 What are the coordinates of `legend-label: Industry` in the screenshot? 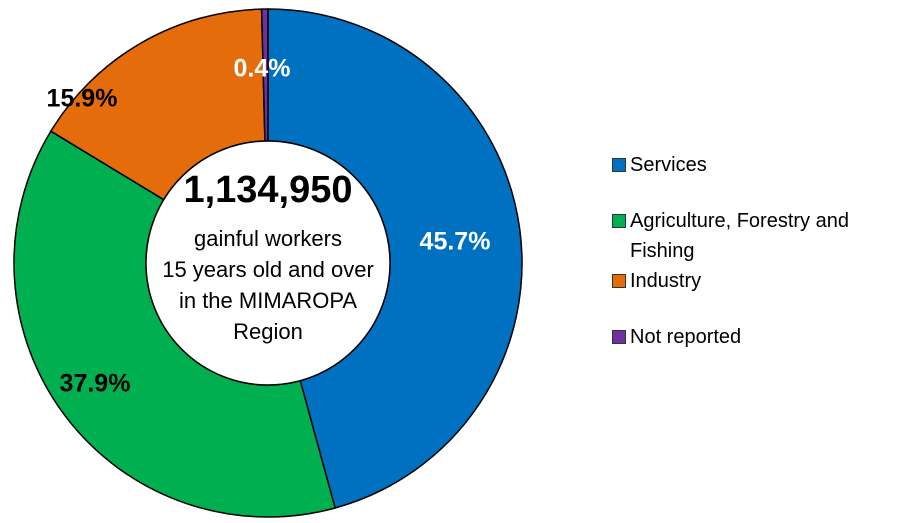 It's located at (666, 281).